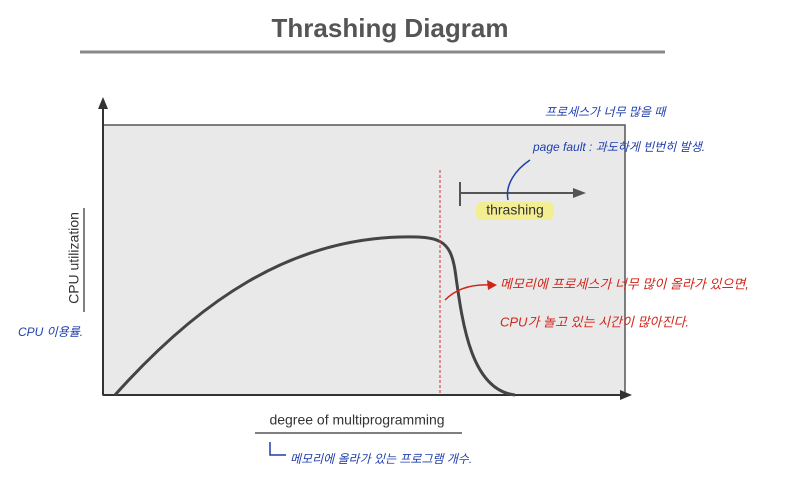 This screenshot has width=788, height=480. I want to click on highlight, so click(515, 211).